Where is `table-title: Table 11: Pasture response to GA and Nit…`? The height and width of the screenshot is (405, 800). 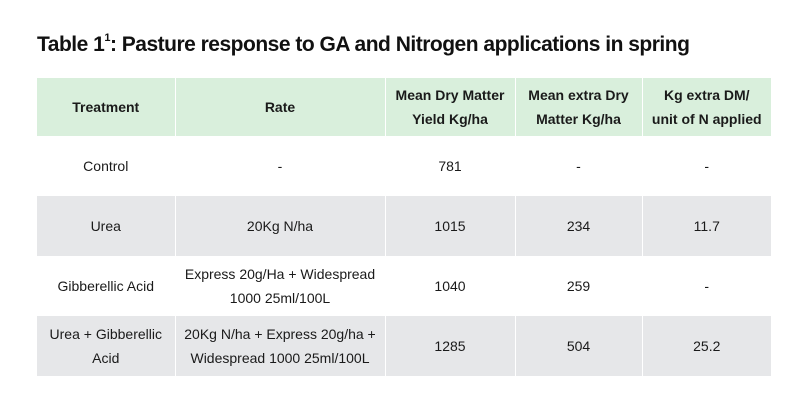
table-title: Table 11: Pasture response to GA and Nit… is located at coordinates (363, 44).